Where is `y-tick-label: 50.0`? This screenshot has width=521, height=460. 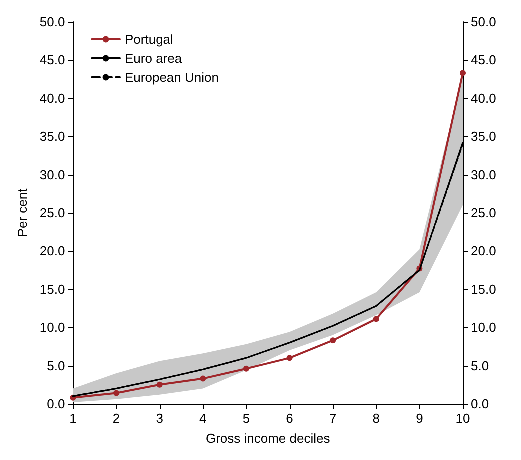
y-tick-label: 50.0 is located at coordinates (53, 22).